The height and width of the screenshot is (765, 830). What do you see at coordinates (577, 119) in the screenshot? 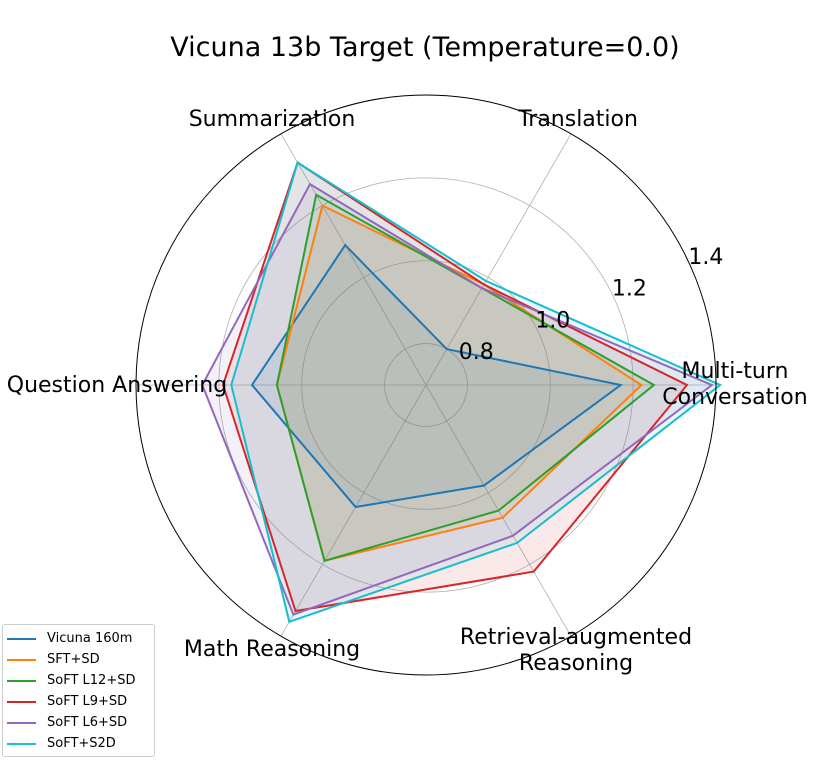
I see `axis-label-translation: Translation` at bounding box center [577, 119].